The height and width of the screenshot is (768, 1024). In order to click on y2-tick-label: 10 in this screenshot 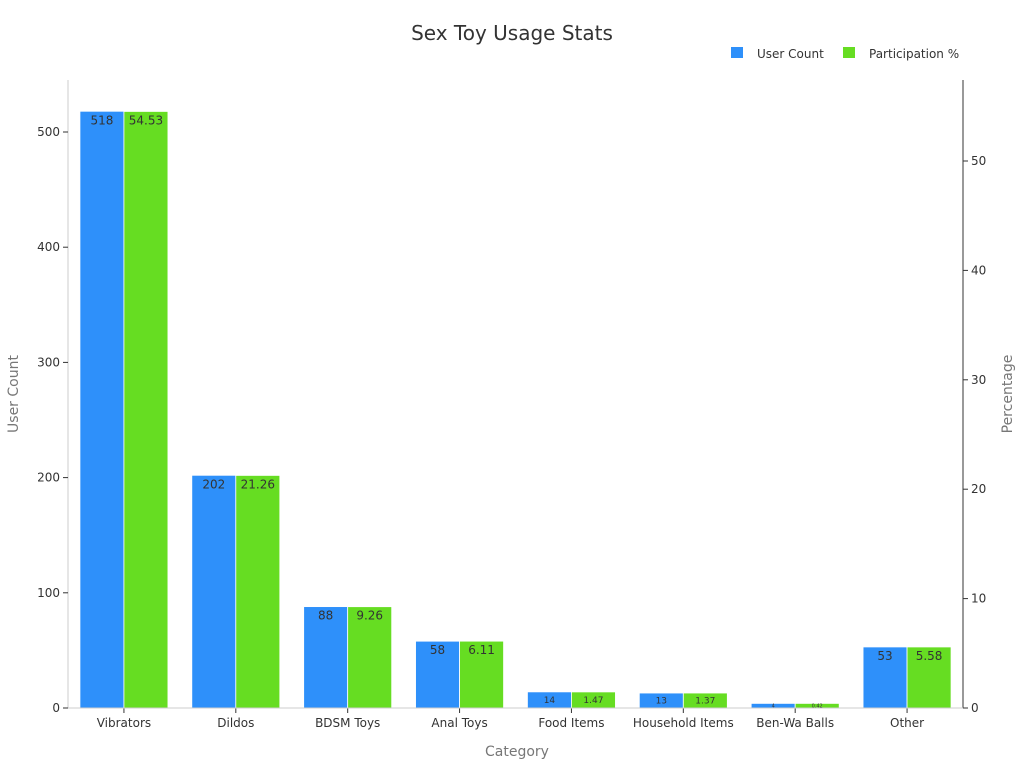, I will do `click(978, 599)`.